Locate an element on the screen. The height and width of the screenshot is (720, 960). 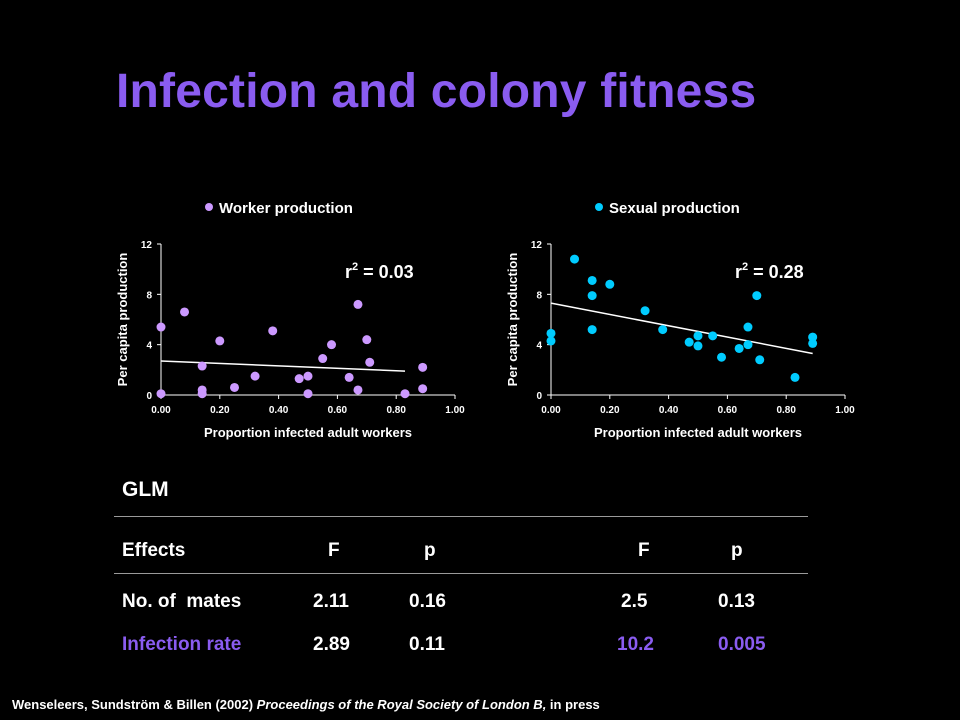
row-infection-f-sexual: 10.2 is located at coordinates (635, 644).